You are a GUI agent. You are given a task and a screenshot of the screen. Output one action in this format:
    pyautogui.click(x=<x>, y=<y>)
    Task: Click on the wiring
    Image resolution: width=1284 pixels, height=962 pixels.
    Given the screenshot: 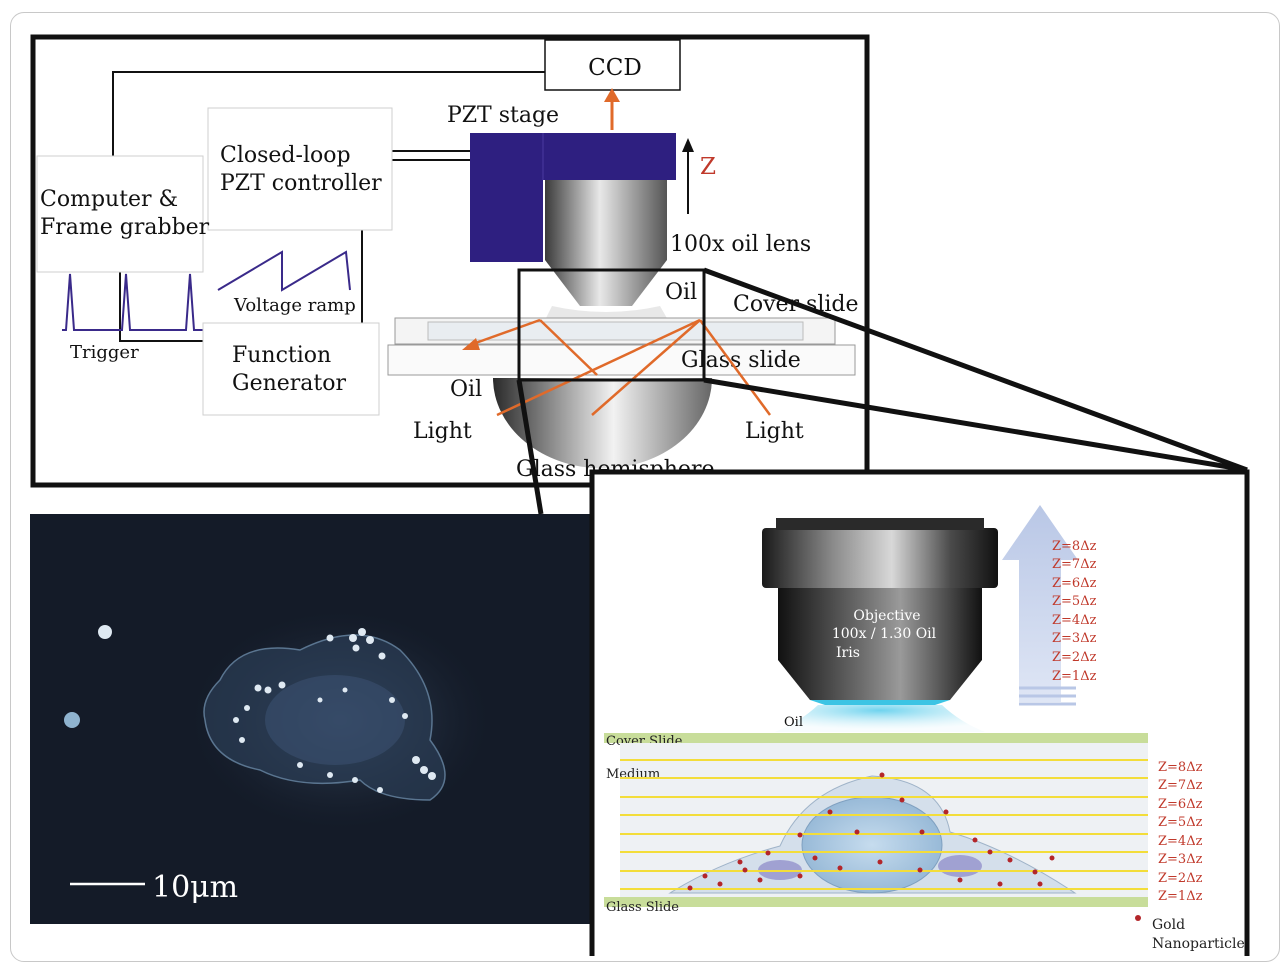 What is the action you would take?
    pyautogui.click(x=328, y=206)
    